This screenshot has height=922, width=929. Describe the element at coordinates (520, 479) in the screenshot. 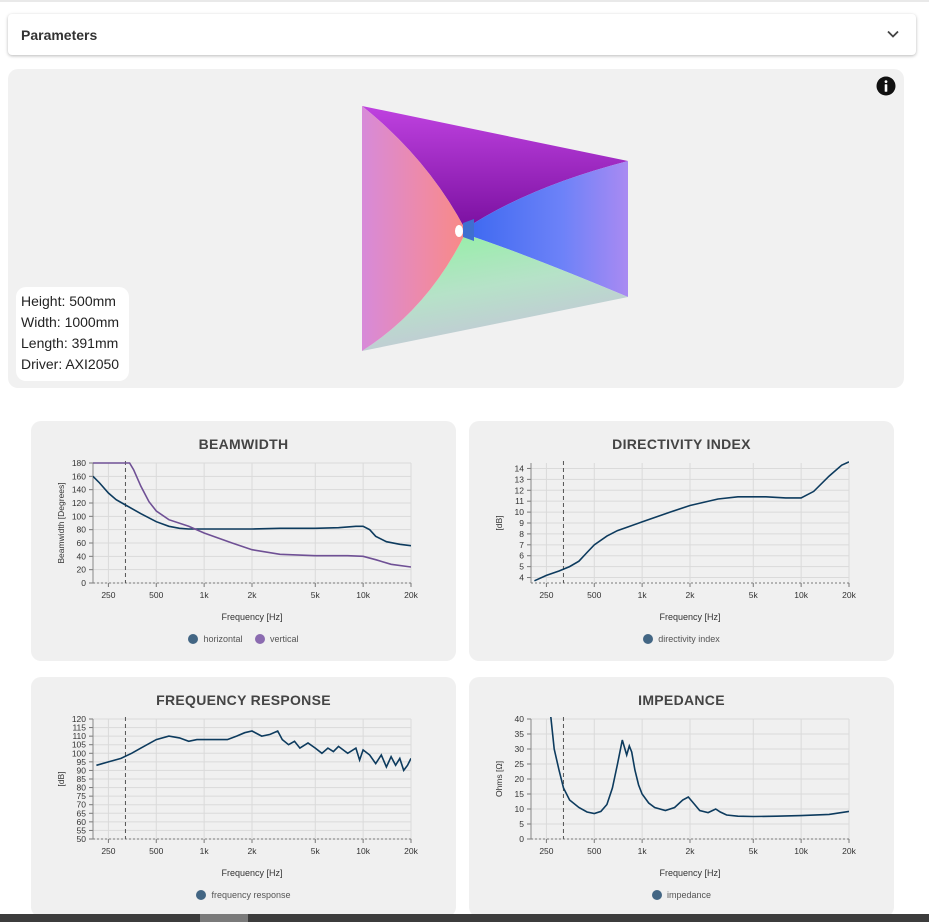

I see `y-tick-label: 13` at that location.